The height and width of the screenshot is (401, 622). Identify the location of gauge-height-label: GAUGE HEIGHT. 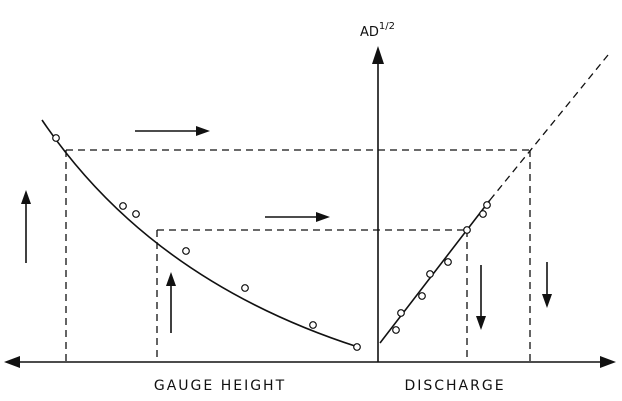
(220, 386).